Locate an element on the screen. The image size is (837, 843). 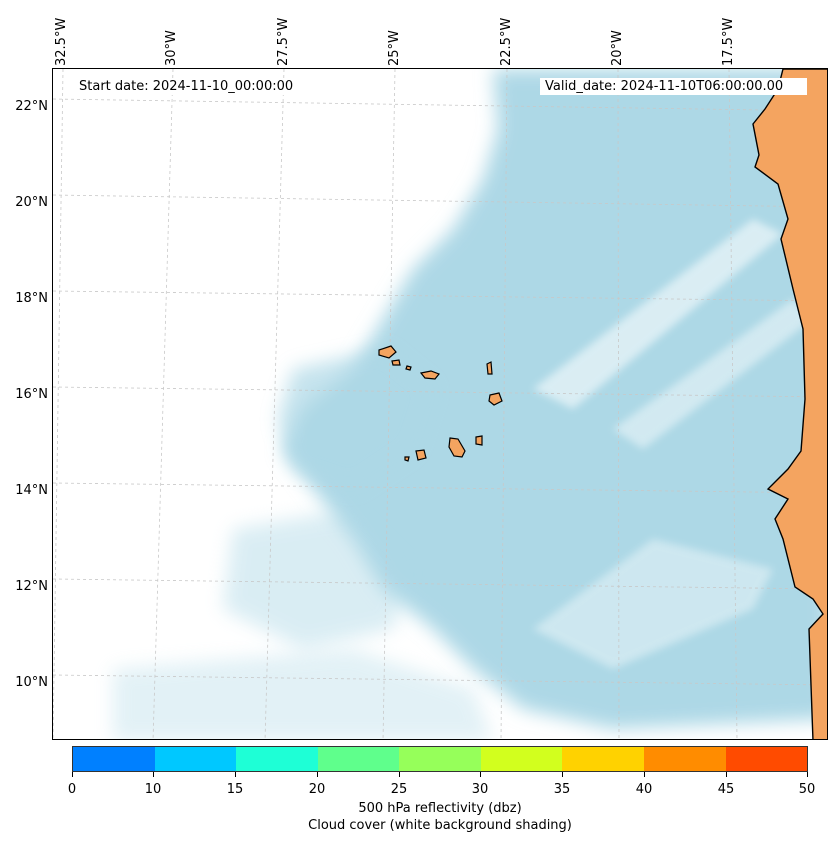
longitude-label-30w: 30°W is located at coordinates (171, 48).